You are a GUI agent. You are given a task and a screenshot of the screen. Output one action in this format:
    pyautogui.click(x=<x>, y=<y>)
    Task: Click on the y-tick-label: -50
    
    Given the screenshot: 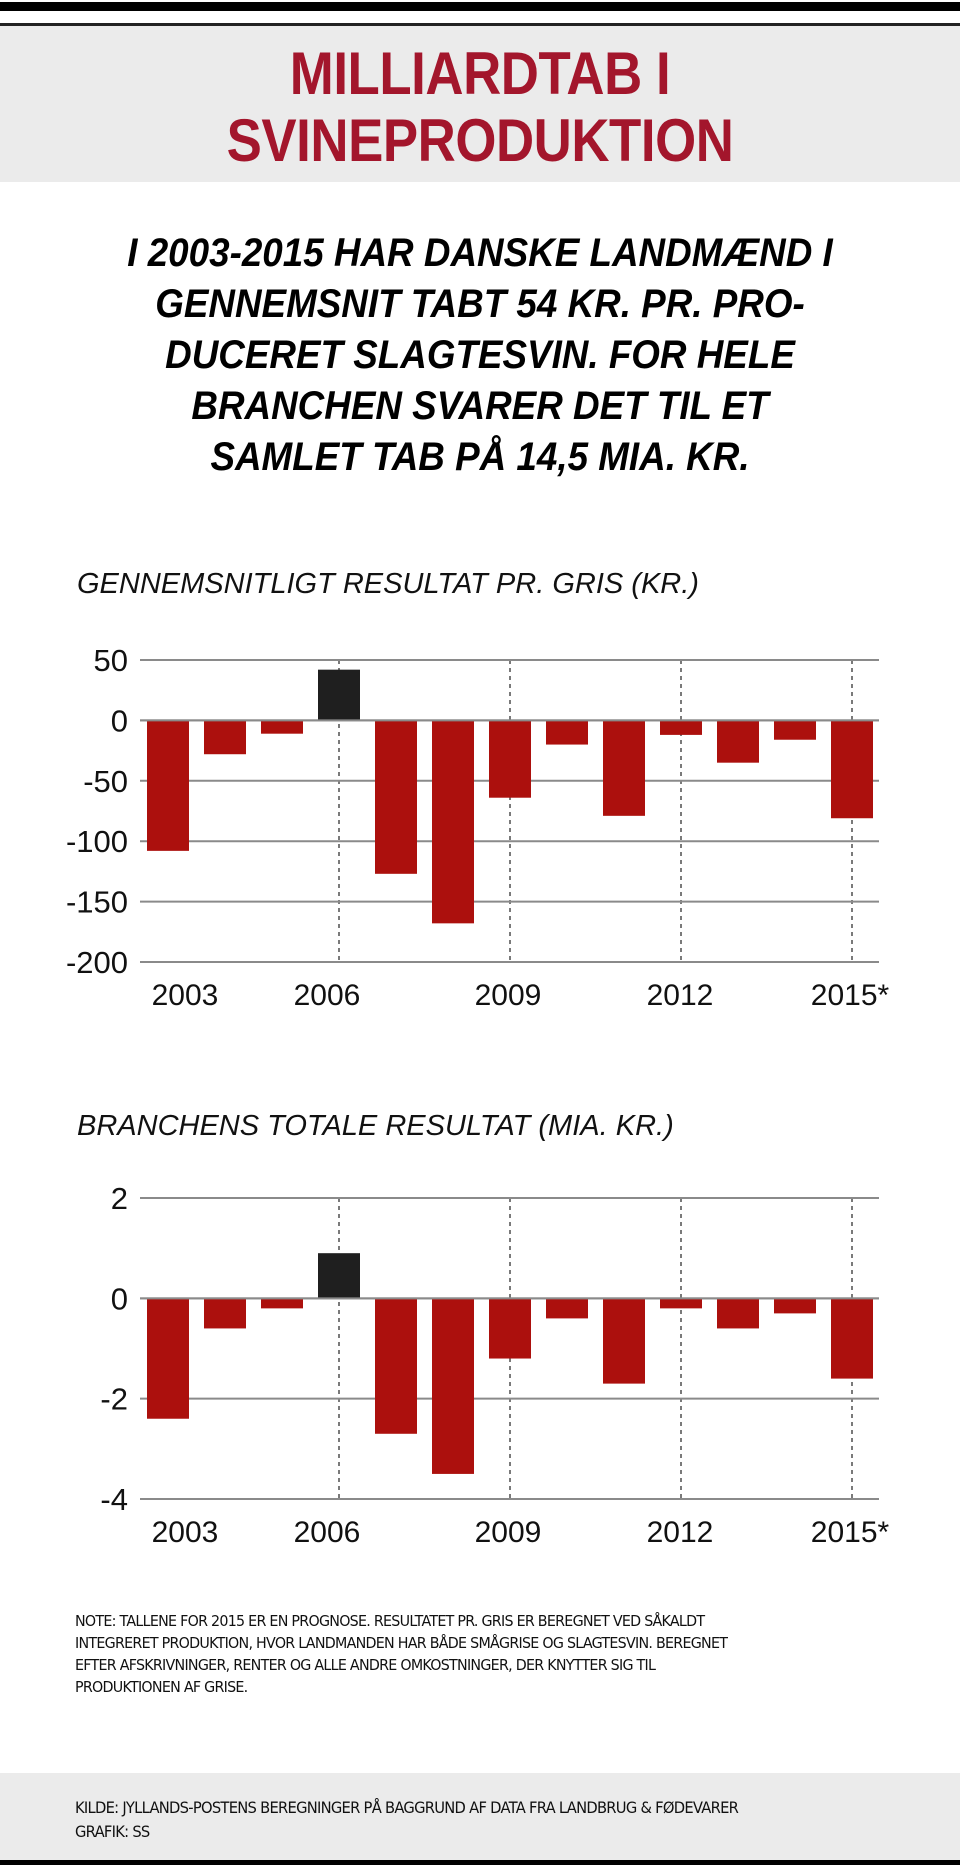 What is the action you would take?
    pyautogui.click(x=105, y=781)
    